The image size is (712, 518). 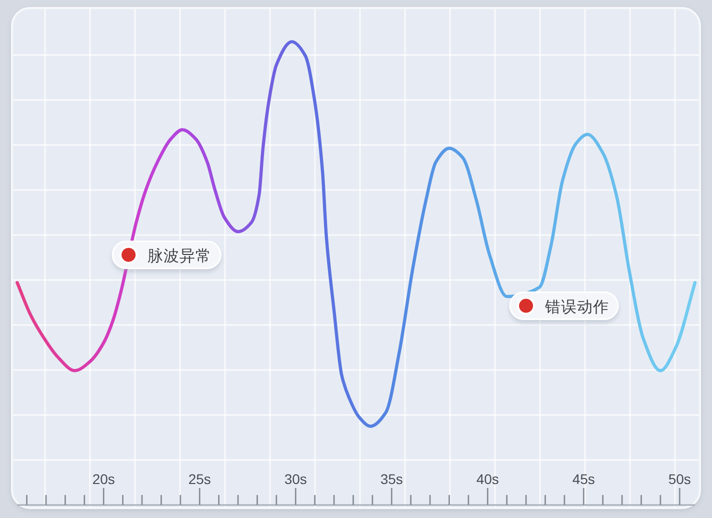 I want to click on x-tick-label: 40s, so click(x=487, y=479).